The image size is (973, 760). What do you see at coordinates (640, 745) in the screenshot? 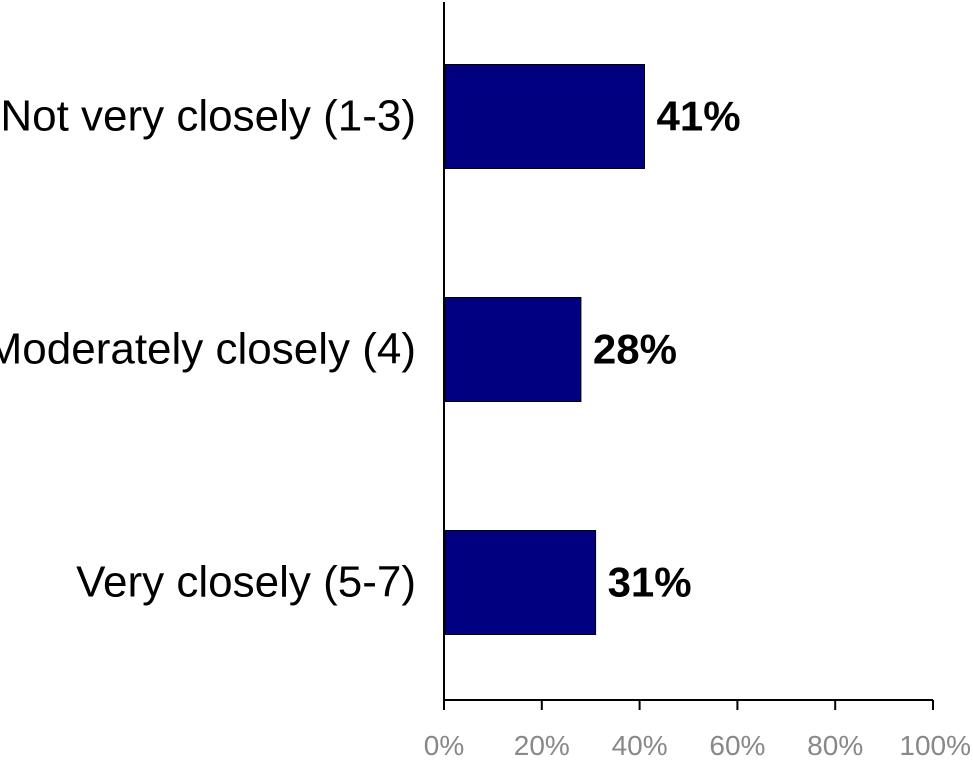
I see `x-tick-label: 40%` at bounding box center [640, 745].